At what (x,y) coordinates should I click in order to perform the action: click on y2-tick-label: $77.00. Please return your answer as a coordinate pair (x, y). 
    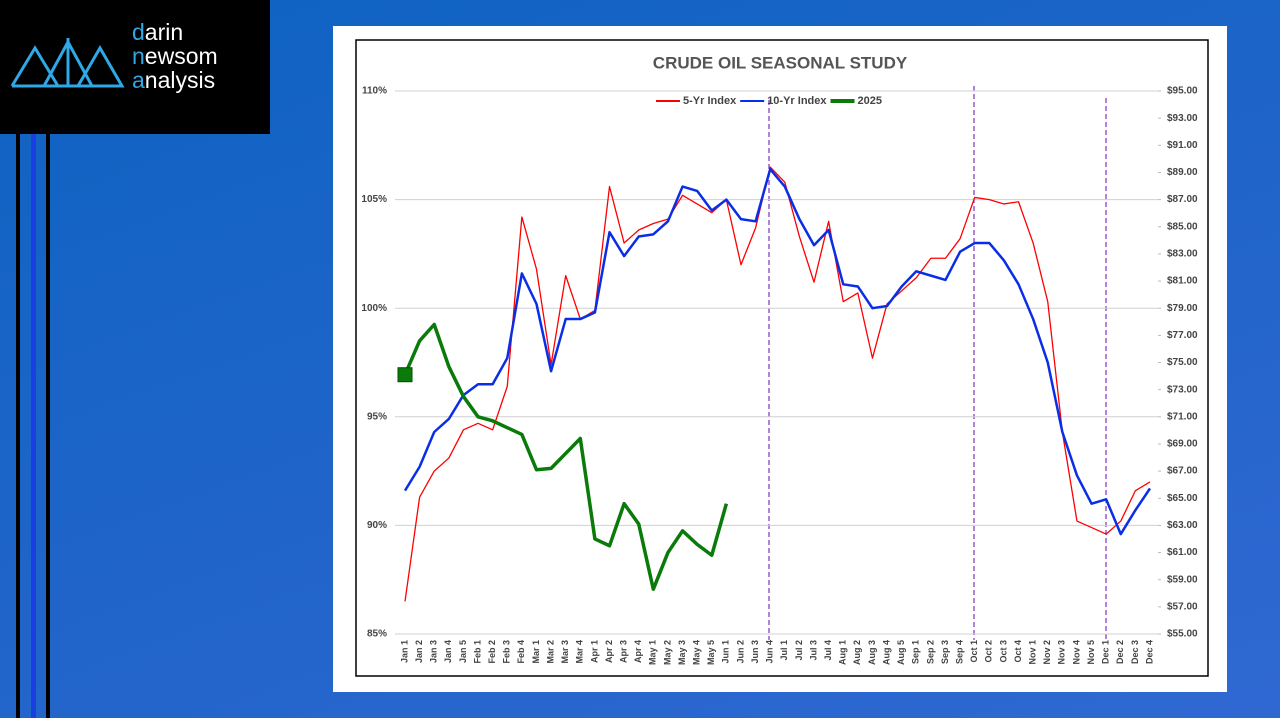
    Looking at the image, I should click on (1182, 335).